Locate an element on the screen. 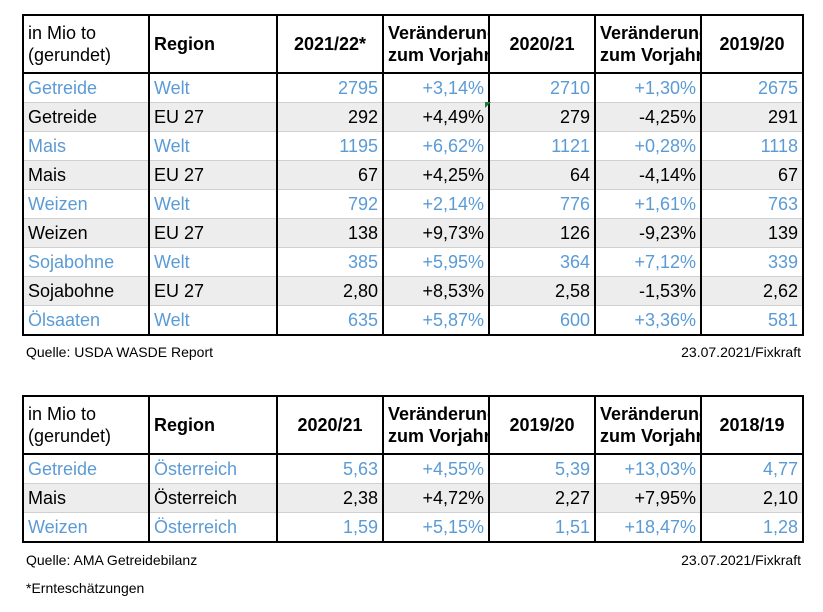  col2-header: 2020/21 is located at coordinates (541, 44).